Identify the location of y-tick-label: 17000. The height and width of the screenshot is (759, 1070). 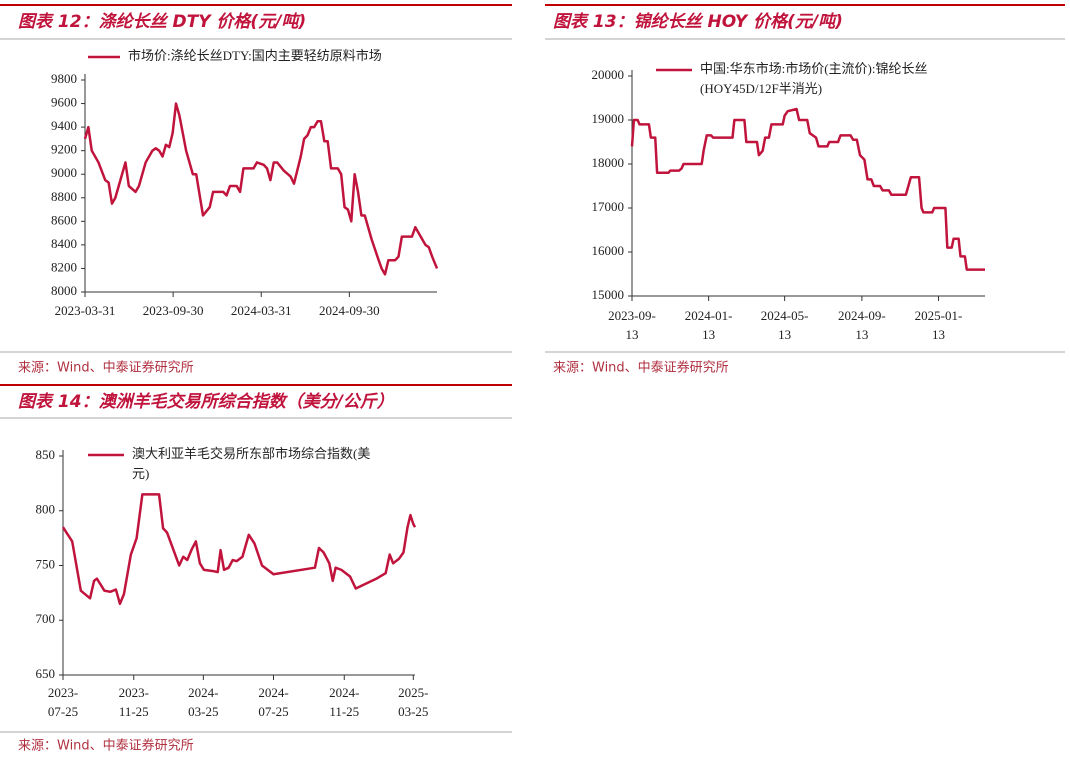
(608, 206).